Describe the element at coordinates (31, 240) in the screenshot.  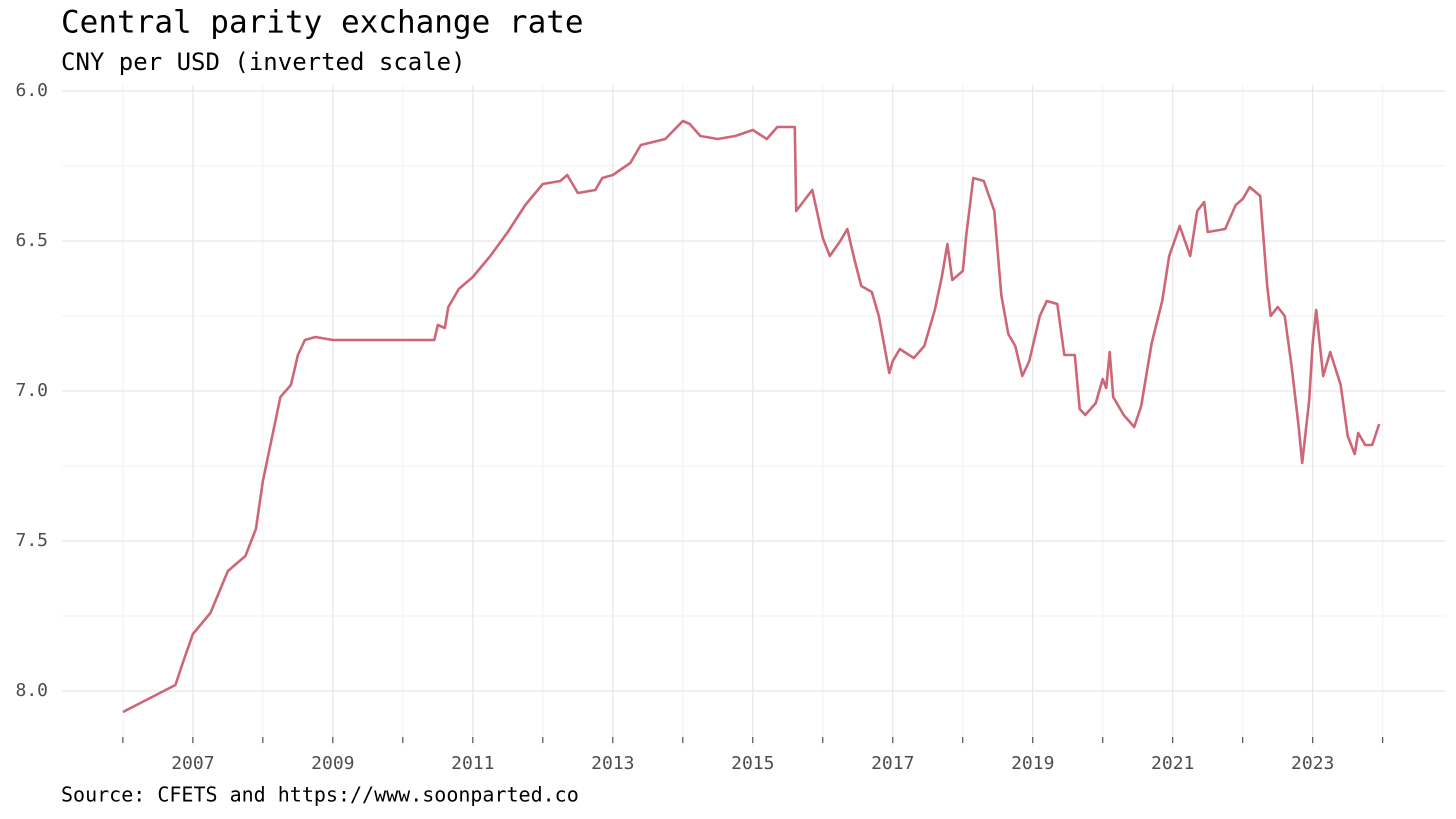
I see `y-tick-label: 6.5` at that location.